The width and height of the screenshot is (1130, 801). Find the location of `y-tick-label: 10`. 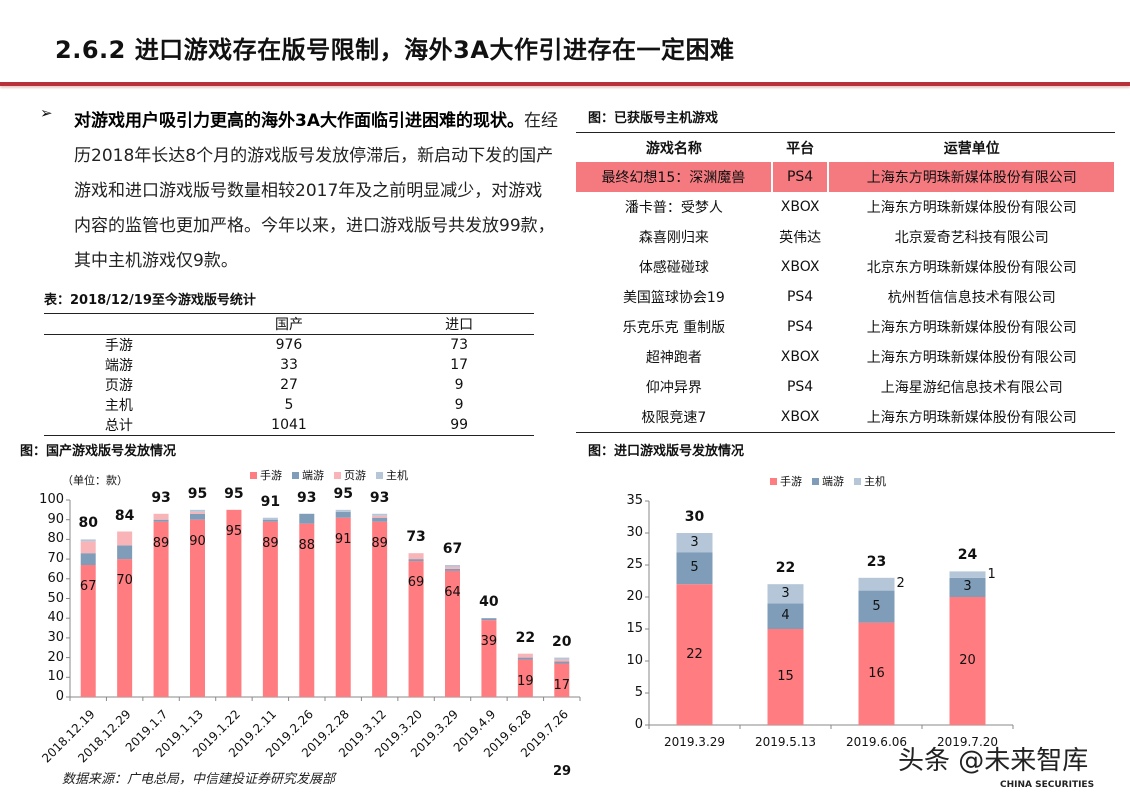

y-tick-label: 10 is located at coordinates (55, 677).